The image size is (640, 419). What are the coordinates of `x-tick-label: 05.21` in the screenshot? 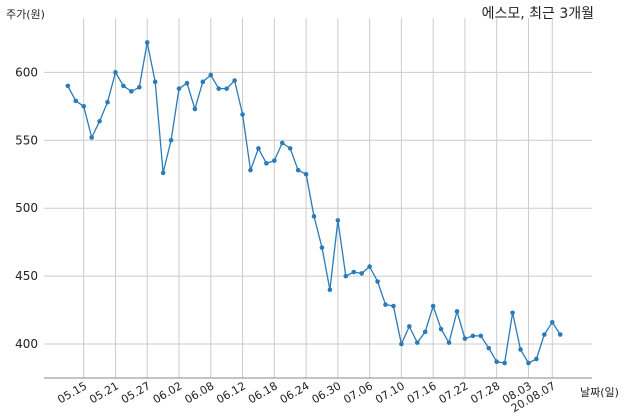 It's located at (104, 392).